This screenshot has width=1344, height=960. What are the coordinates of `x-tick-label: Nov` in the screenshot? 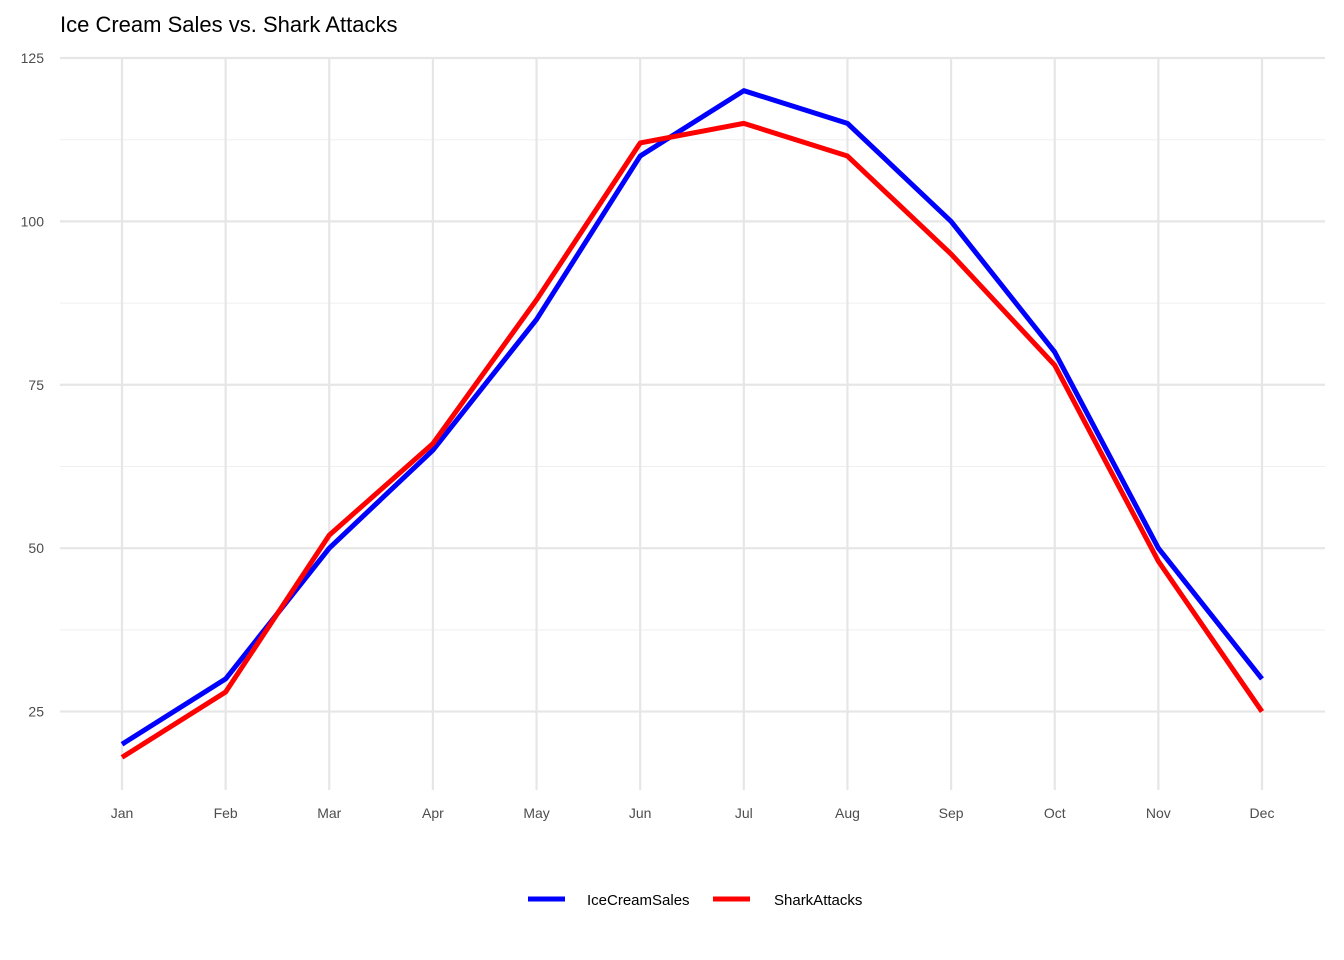 It's located at (1158, 813).